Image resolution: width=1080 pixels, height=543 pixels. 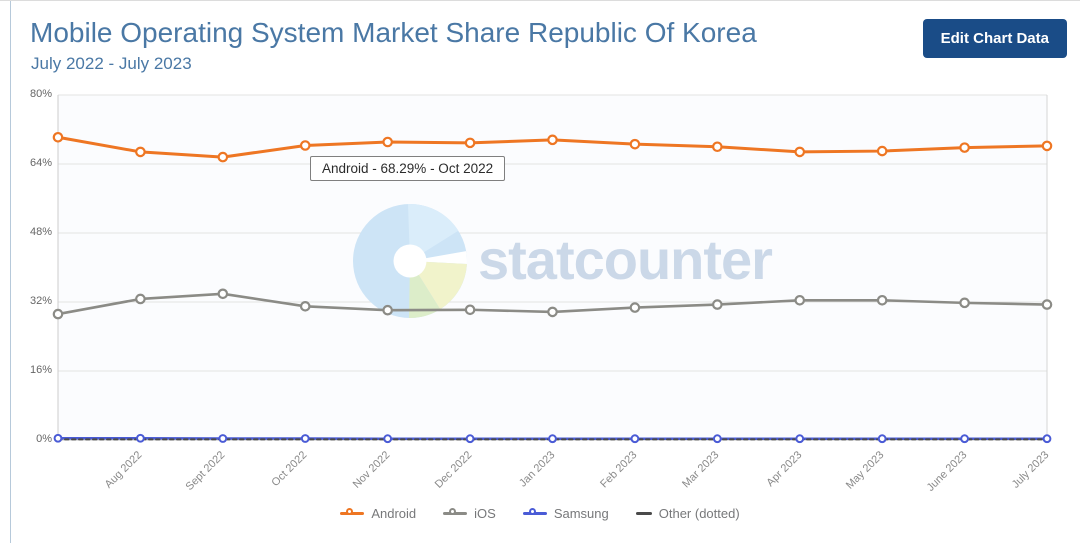 What do you see at coordinates (371, 470) in the screenshot?
I see `x-tick-nov-2022: Nov 2022` at bounding box center [371, 470].